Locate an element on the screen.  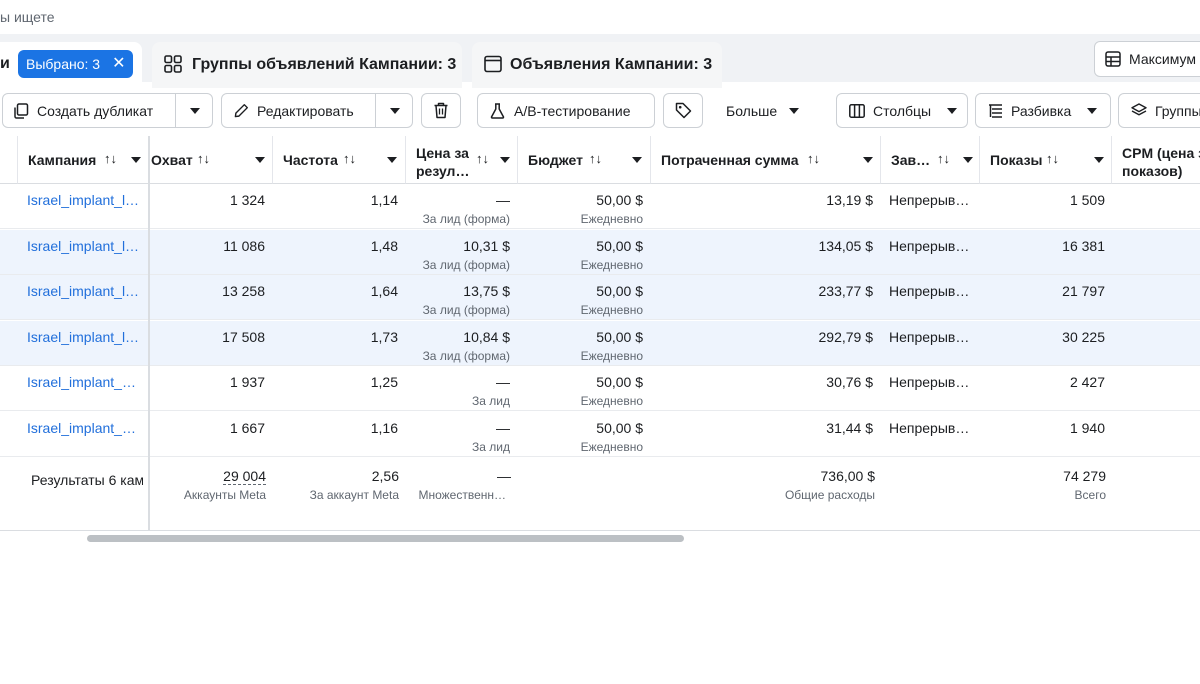
horizontal-scrollbar-thumb is located at coordinates (385, 538).